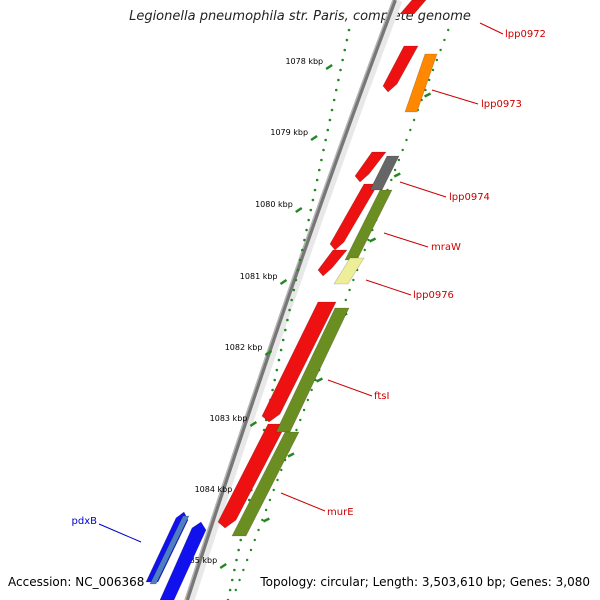 This screenshot has width=600, height=600. What do you see at coordinates (340, 512) in the screenshot?
I see `gene-label-mure: murE` at bounding box center [340, 512].